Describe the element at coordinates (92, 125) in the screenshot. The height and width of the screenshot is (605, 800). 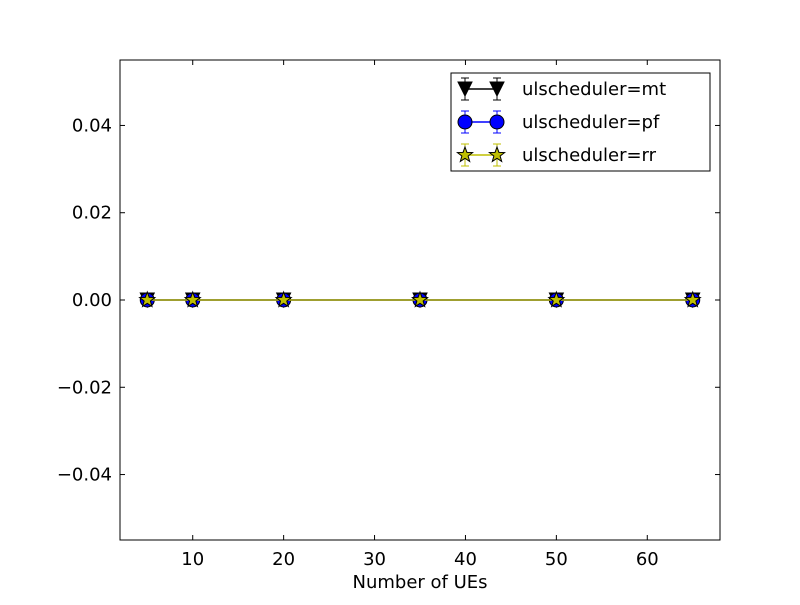
I see `y-tick-label: 0.04` at that location.